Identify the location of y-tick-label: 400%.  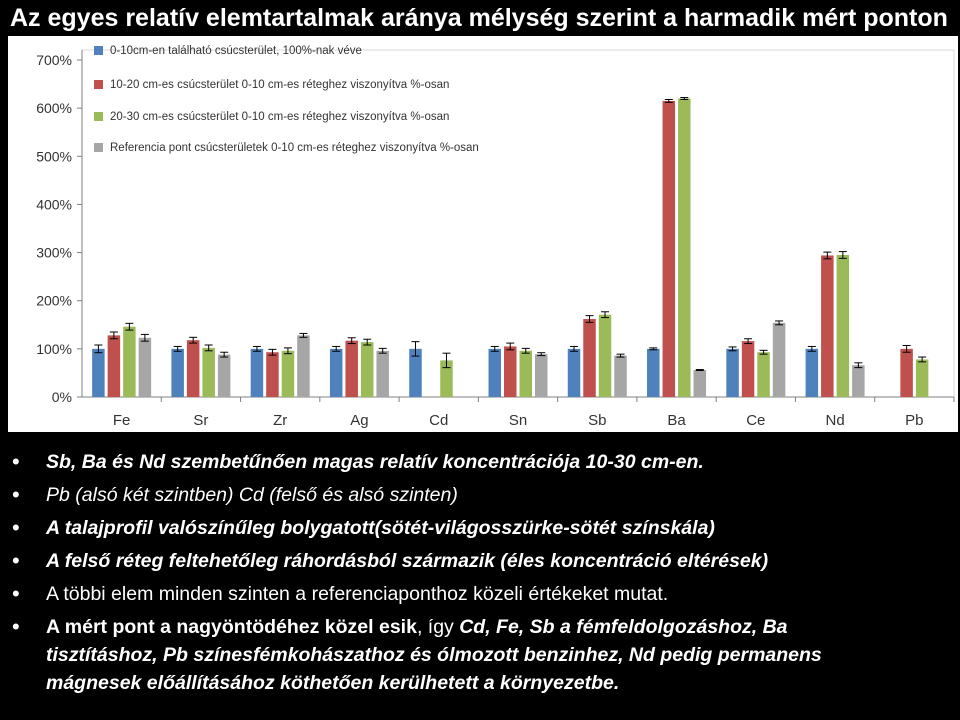
(54, 204).